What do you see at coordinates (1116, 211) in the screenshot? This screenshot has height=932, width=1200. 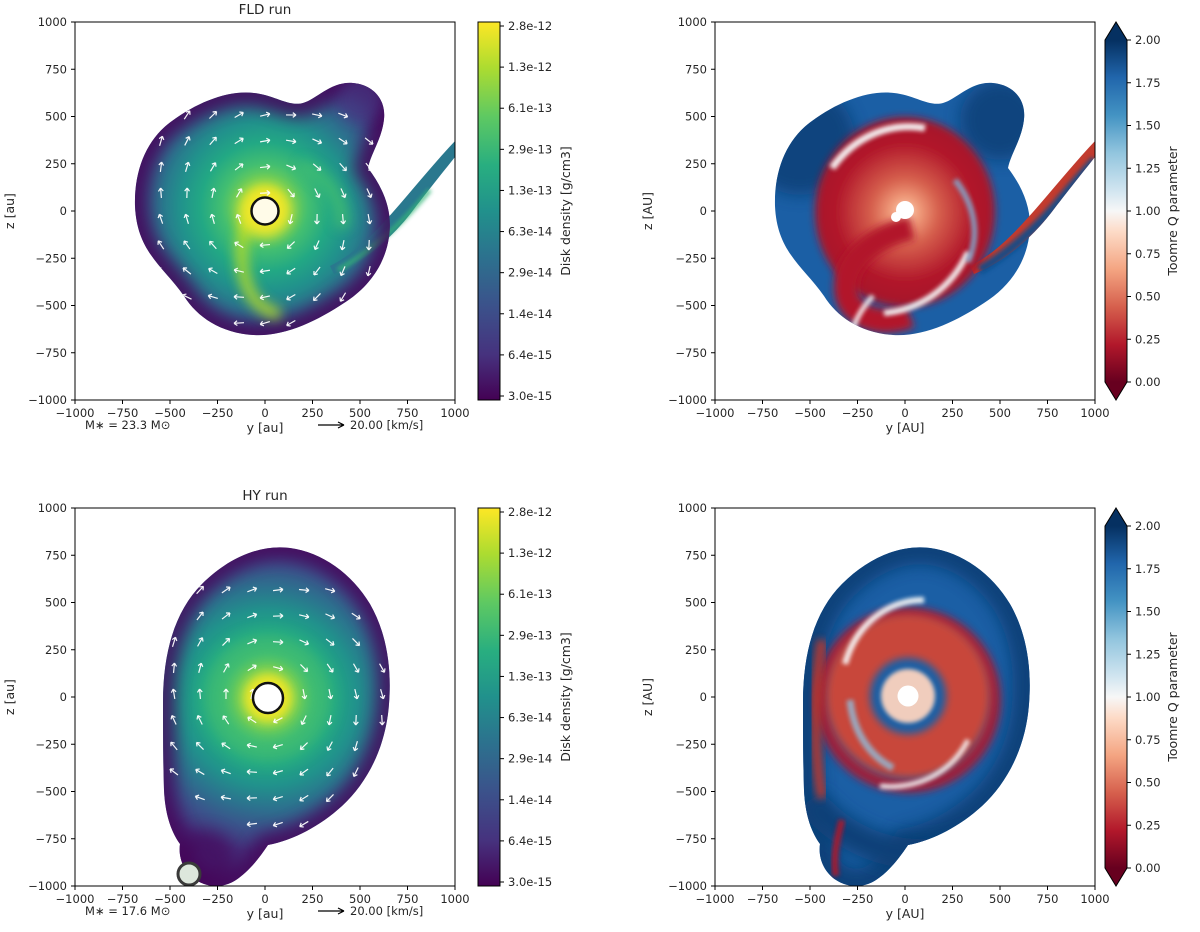 I see `toomre-colorbar` at bounding box center [1116, 211].